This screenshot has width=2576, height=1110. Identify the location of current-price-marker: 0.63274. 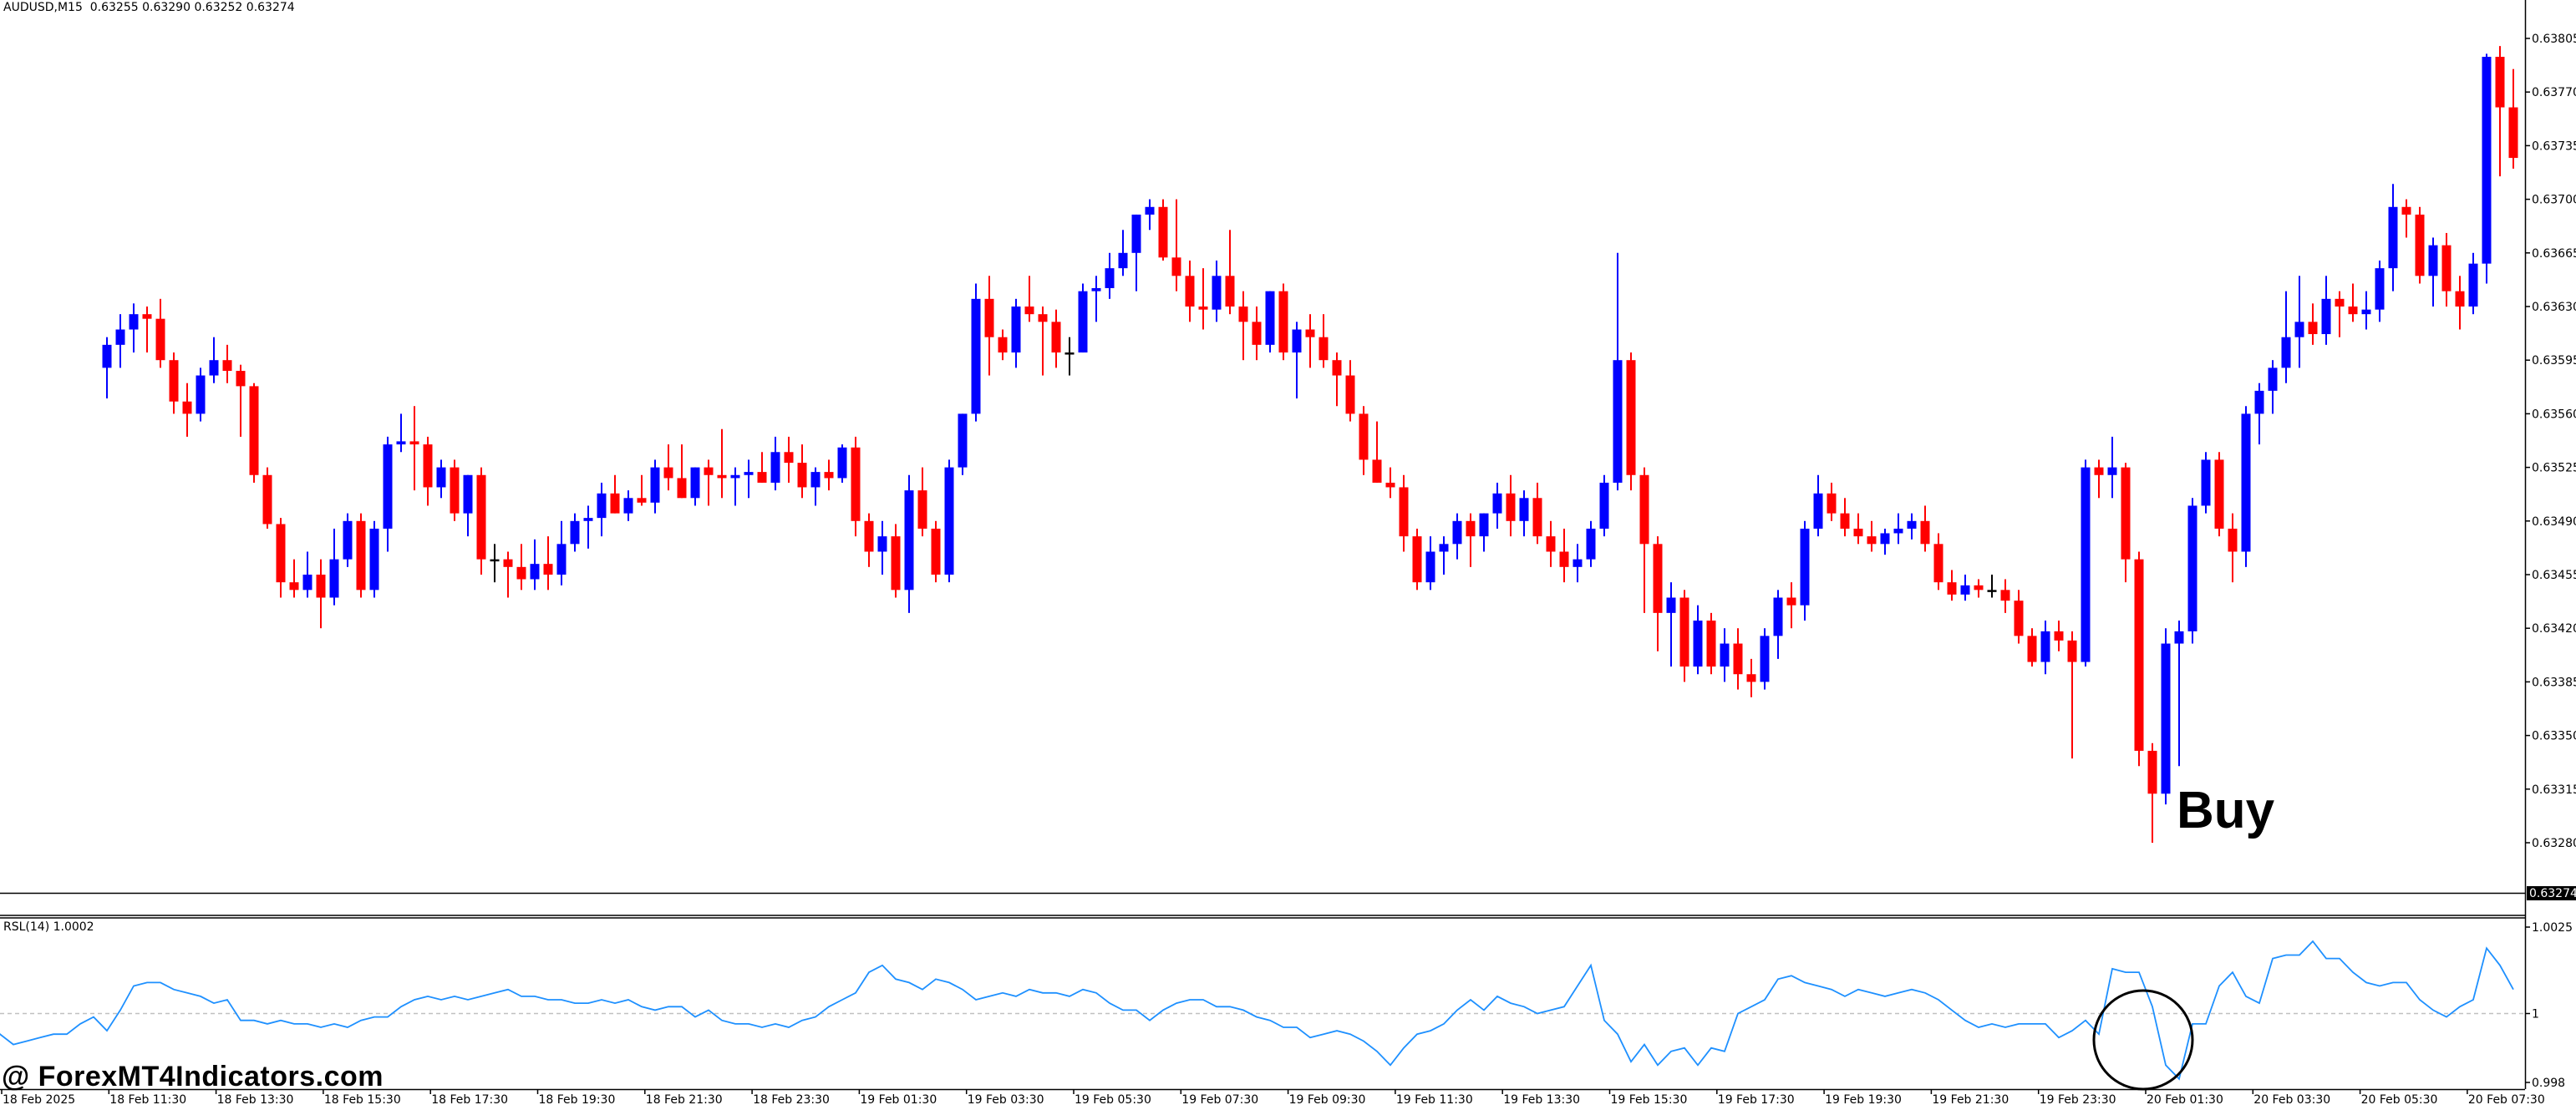
(2551, 893).